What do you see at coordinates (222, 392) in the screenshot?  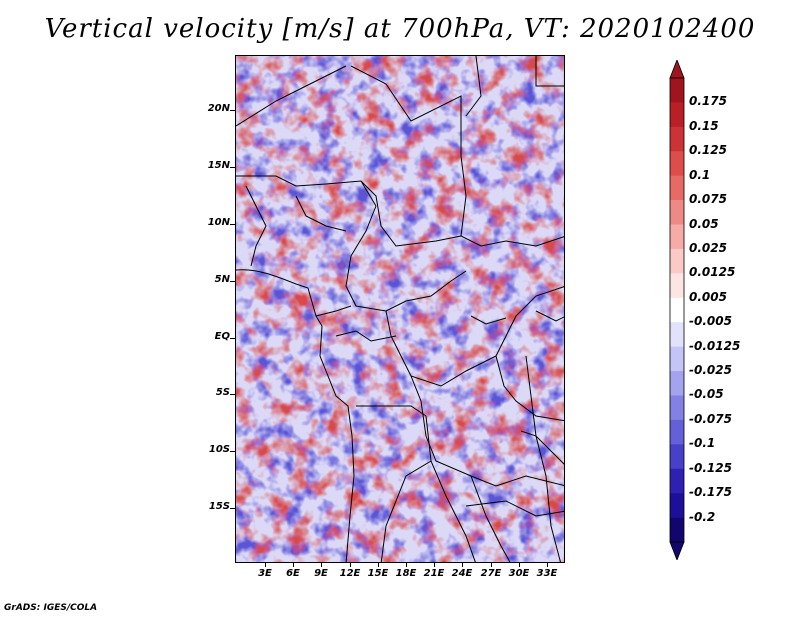 I see `lat-tick-label: 5S` at bounding box center [222, 392].